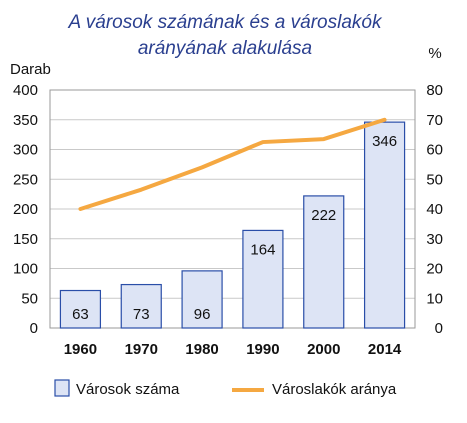 Image resolution: width=467 pixels, height=423 pixels. What do you see at coordinates (434, 120) in the screenshot?
I see `right-tick-label: 70` at bounding box center [434, 120].